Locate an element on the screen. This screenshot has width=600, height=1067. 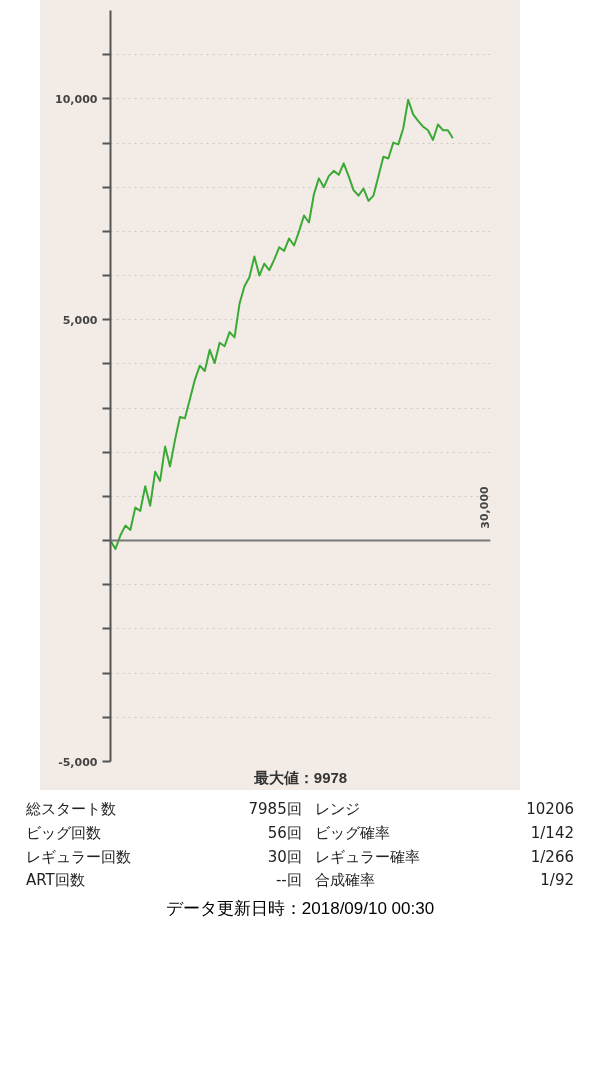
text: データ更新日時：2018/09/10 00:30 is located at coordinates (300, 909).